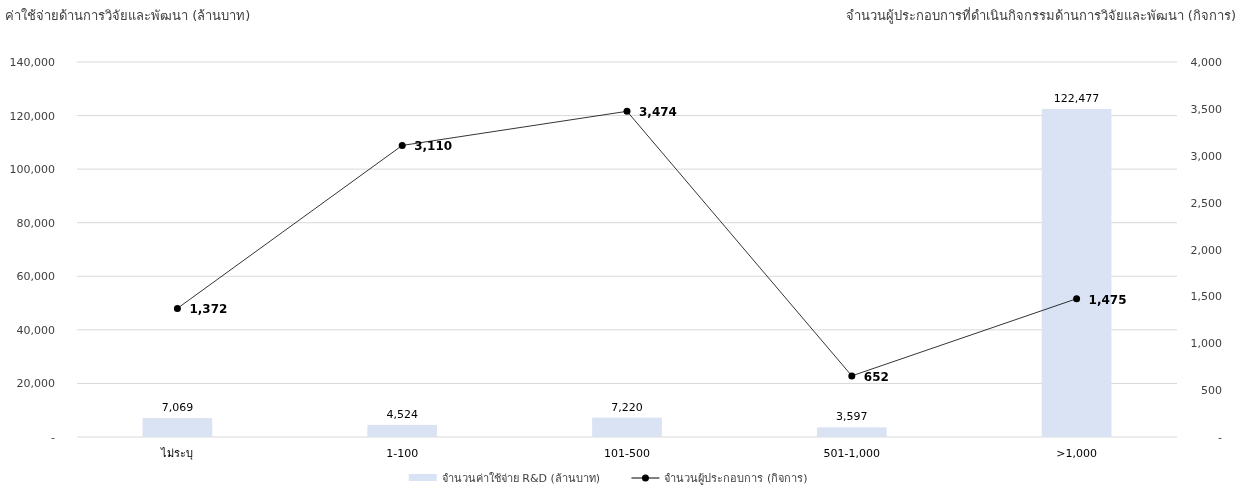 This screenshot has height=490, width=1244. What do you see at coordinates (35, 223) in the screenshot?
I see `y-tick-label: 80,000` at bounding box center [35, 223].